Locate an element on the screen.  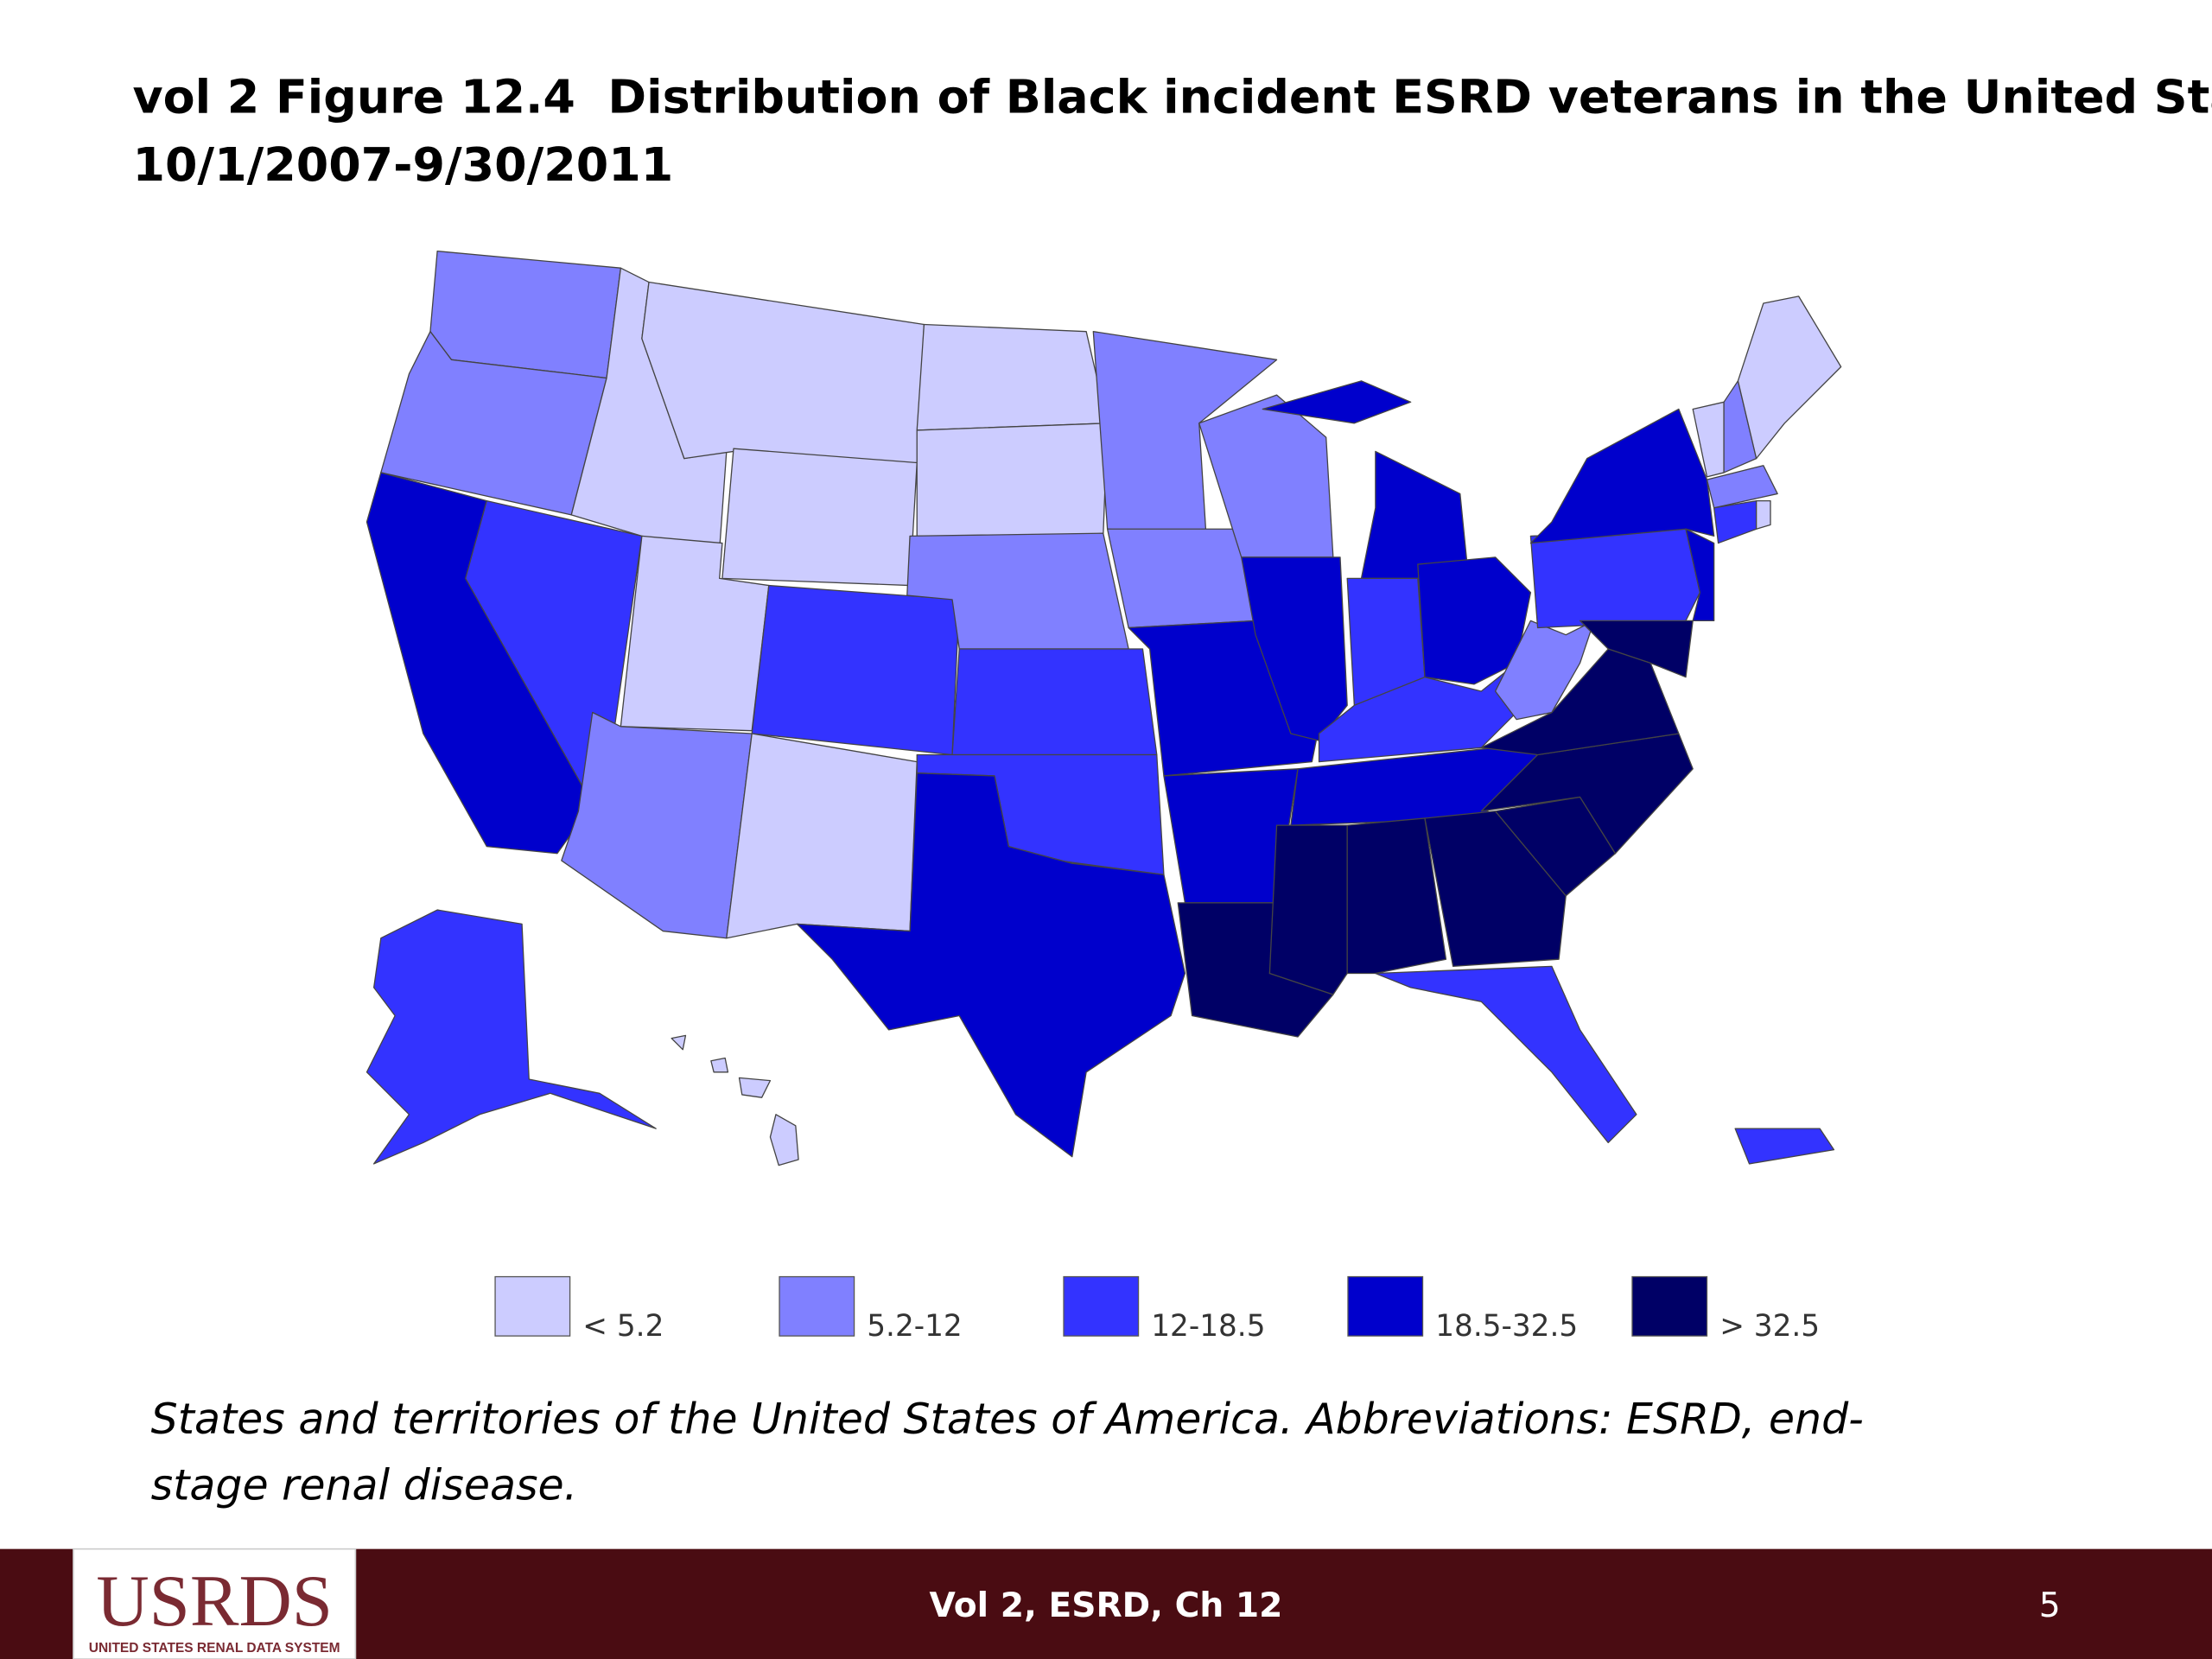
logo-box is located at coordinates (215, 1603).